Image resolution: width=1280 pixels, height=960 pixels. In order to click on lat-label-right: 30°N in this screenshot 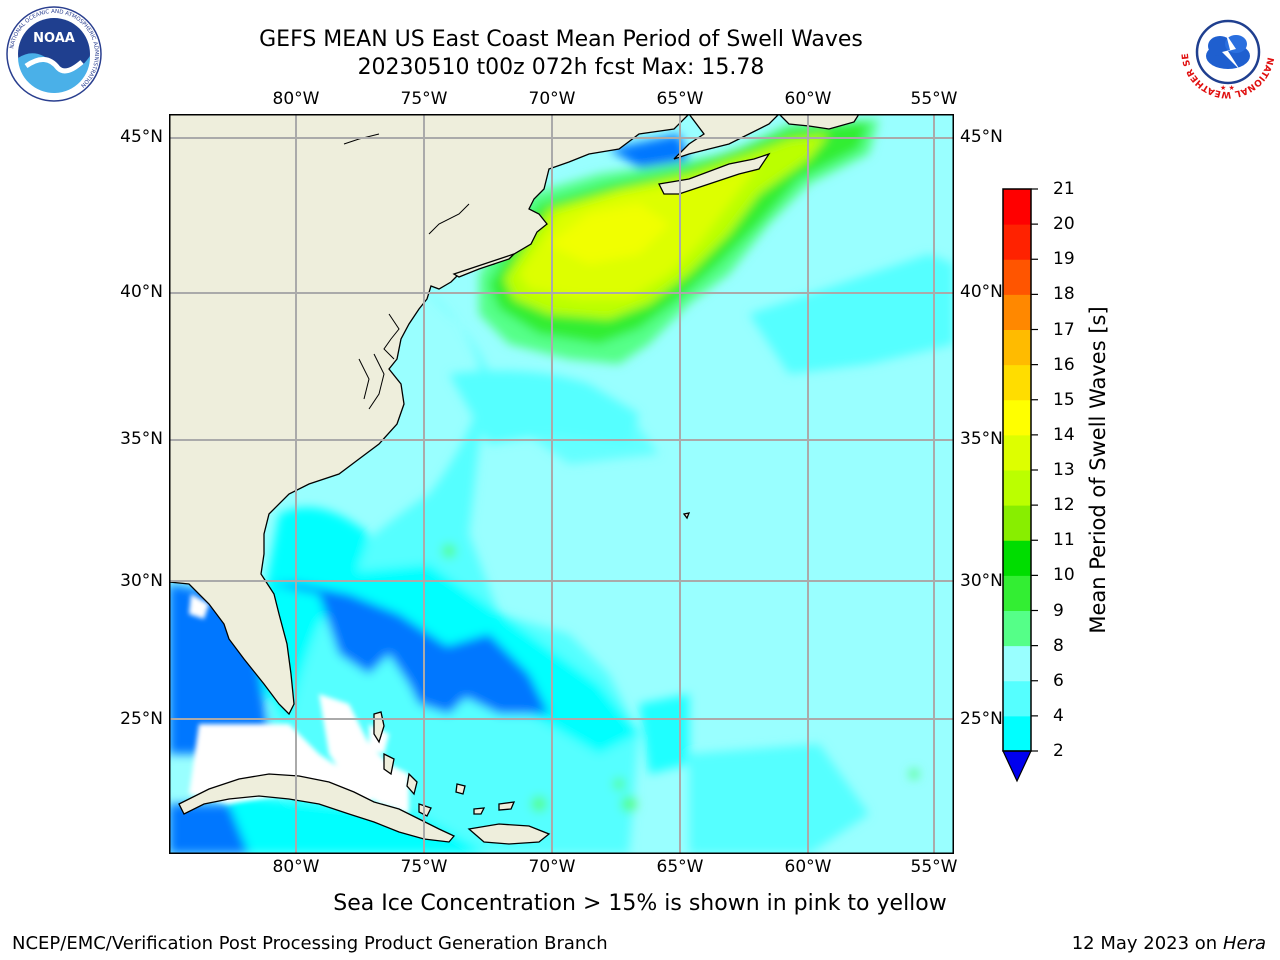, I will do `click(981, 581)`.